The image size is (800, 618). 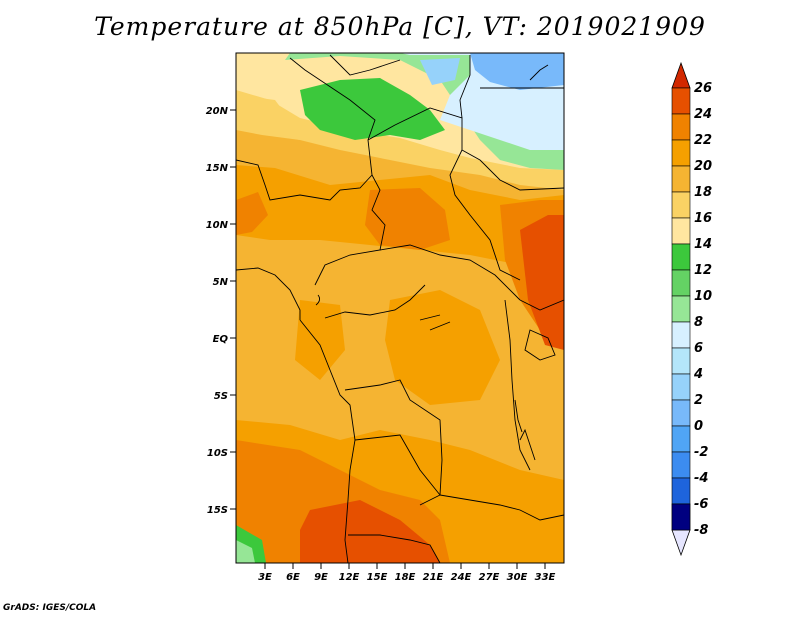 I want to click on border-east-lakes, so click(x=517, y=385).